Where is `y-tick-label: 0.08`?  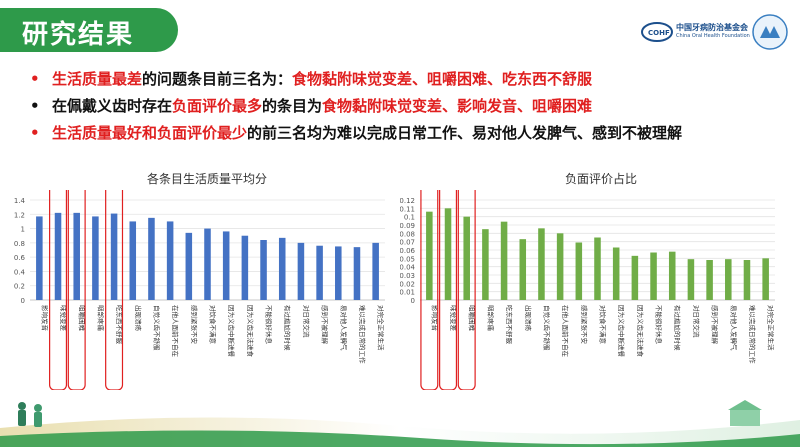
y-tick-label: 0.08 is located at coordinates (407, 234).